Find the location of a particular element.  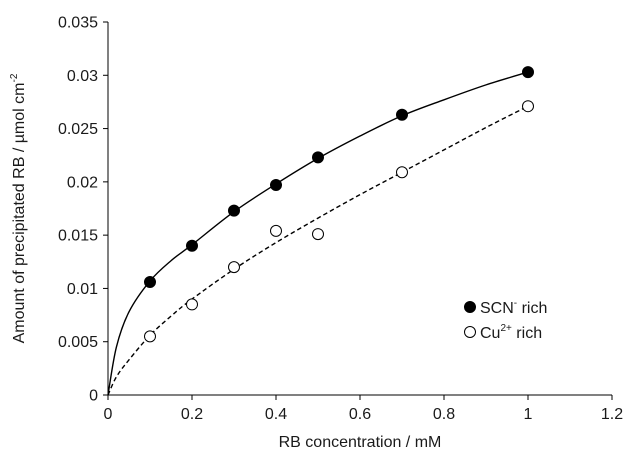

x-tick-label: 1 is located at coordinates (528, 414).